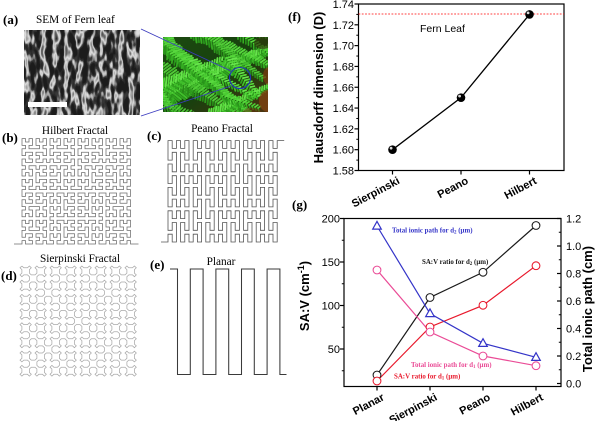 Image resolution: width=600 pixels, height=421 pixels. Describe the element at coordinates (10, 19) in the screenshot. I see `svg-text: (a)` at that location.